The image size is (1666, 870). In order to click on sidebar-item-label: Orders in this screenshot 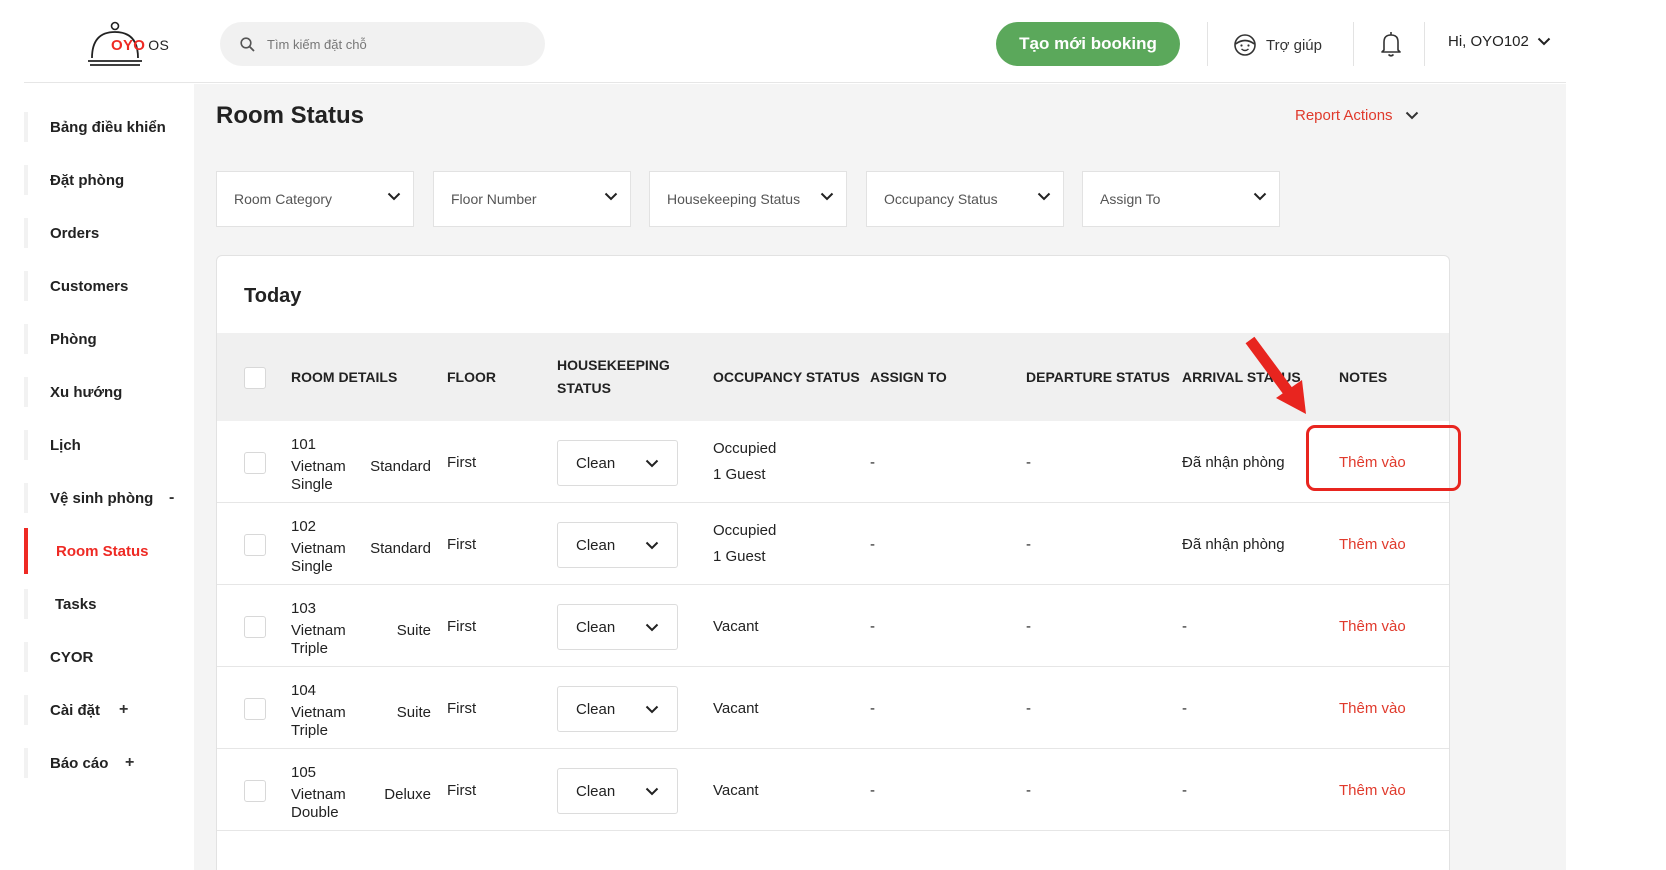, I will do `click(75, 233)`.